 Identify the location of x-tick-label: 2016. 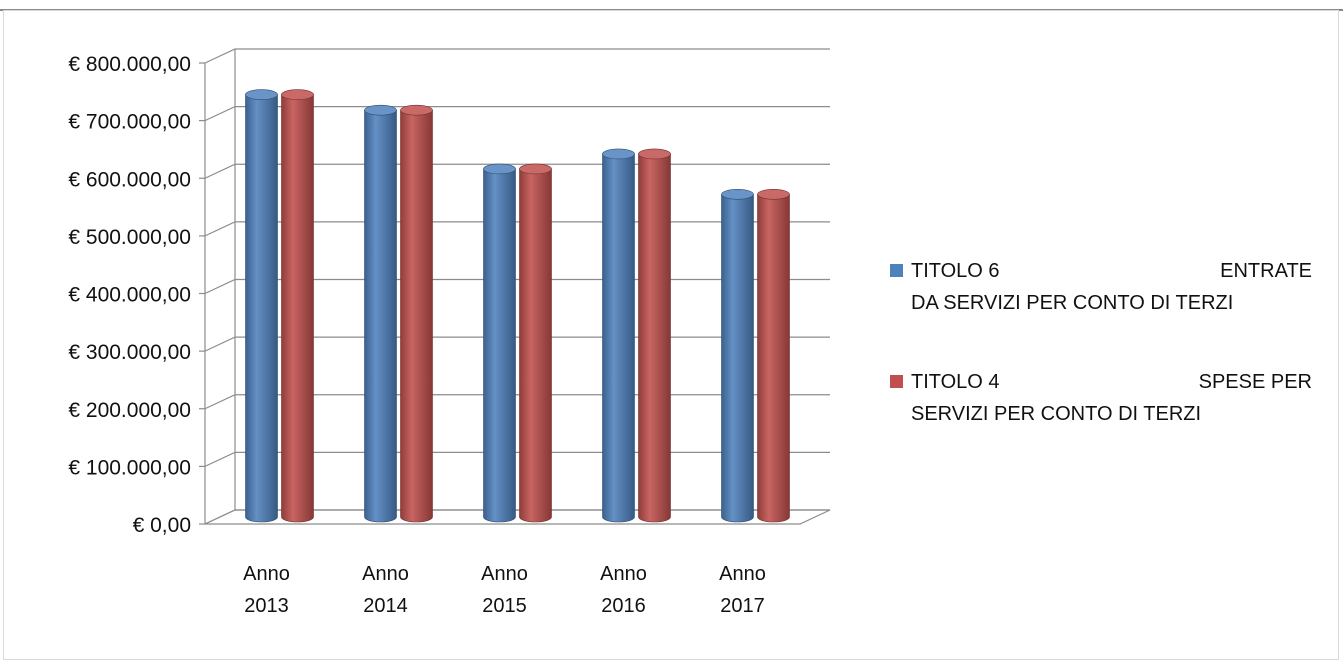
(623, 606).